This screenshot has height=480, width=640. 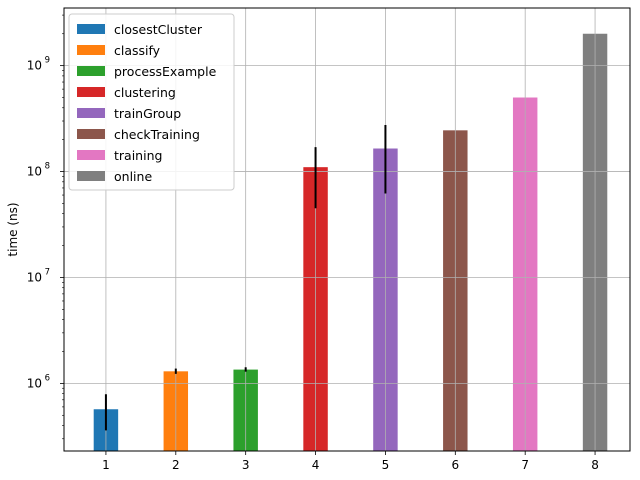 What do you see at coordinates (176, 465) in the screenshot?
I see `x-tick-label: 2` at bounding box center [176, 465].